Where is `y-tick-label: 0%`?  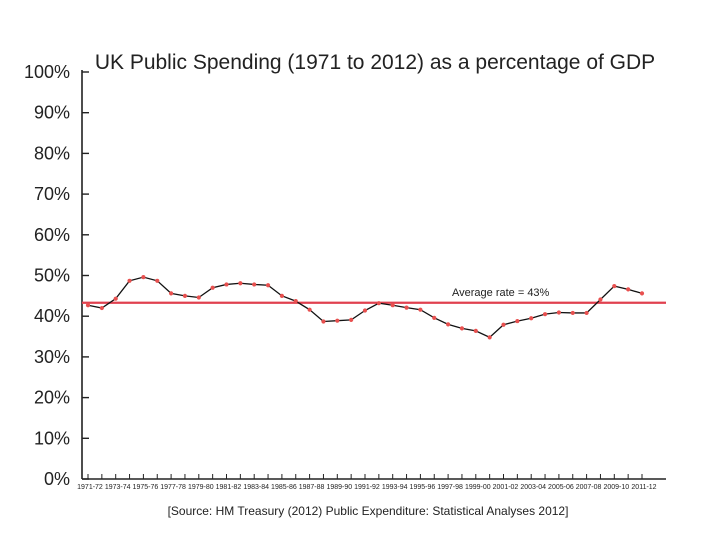 y-tick-label: 0% is located at coordinates (57, 479).